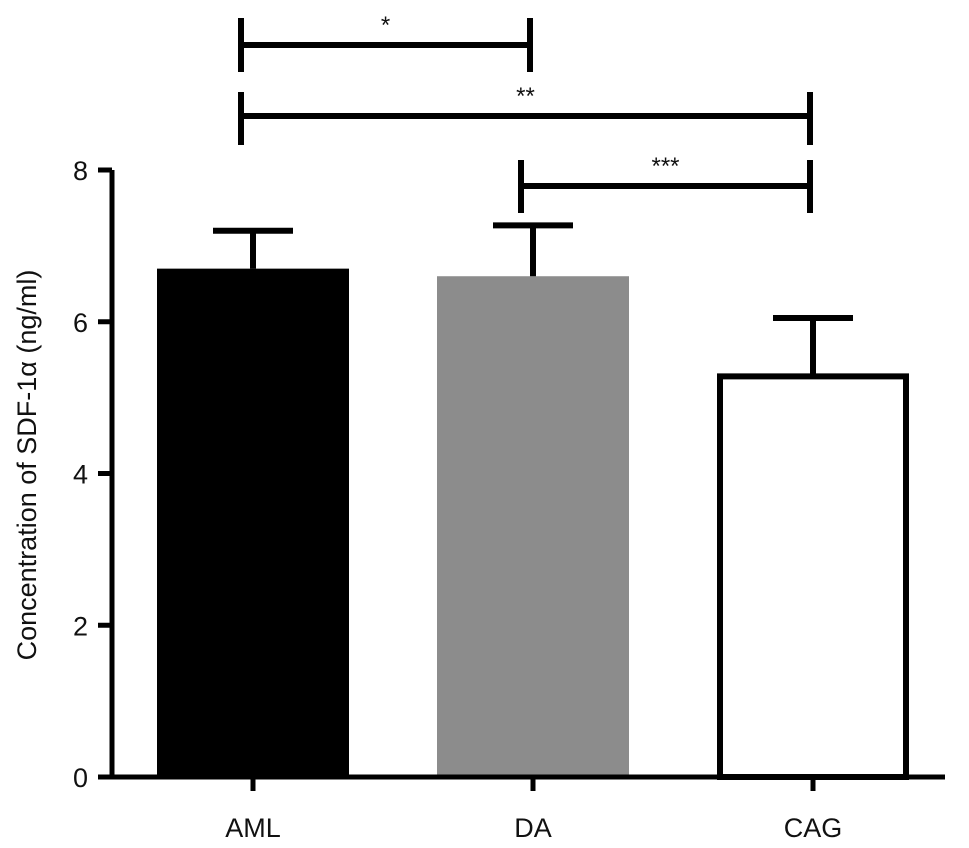 This screenshot has width=969, height=848. I want to click on significance-label: *, so click(385, 25).